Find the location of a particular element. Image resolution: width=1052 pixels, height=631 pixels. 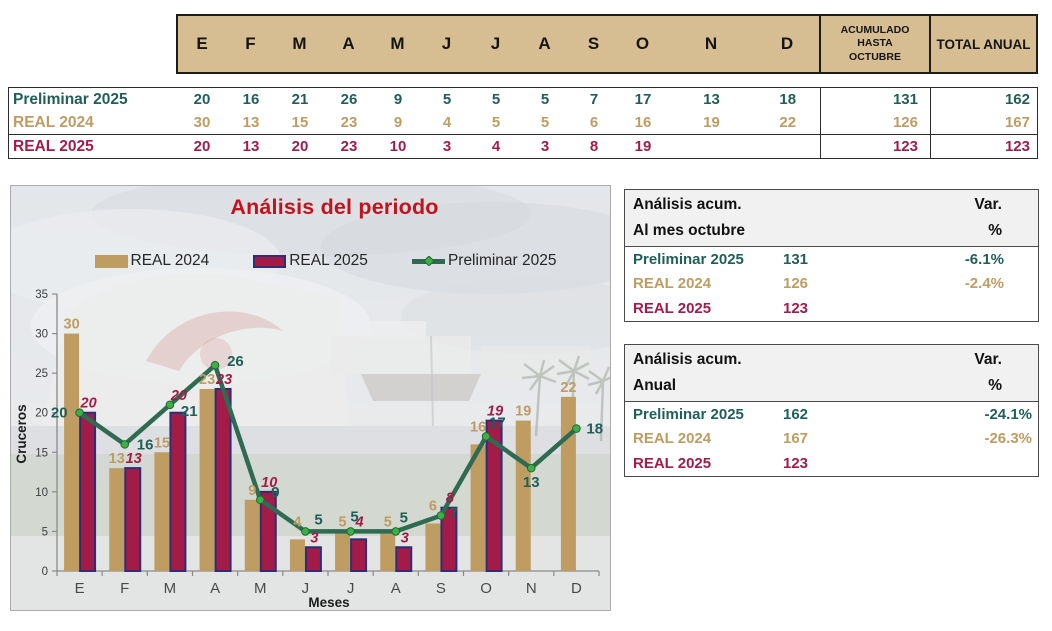

month-header-5: M is located at coordinates (397, 44).